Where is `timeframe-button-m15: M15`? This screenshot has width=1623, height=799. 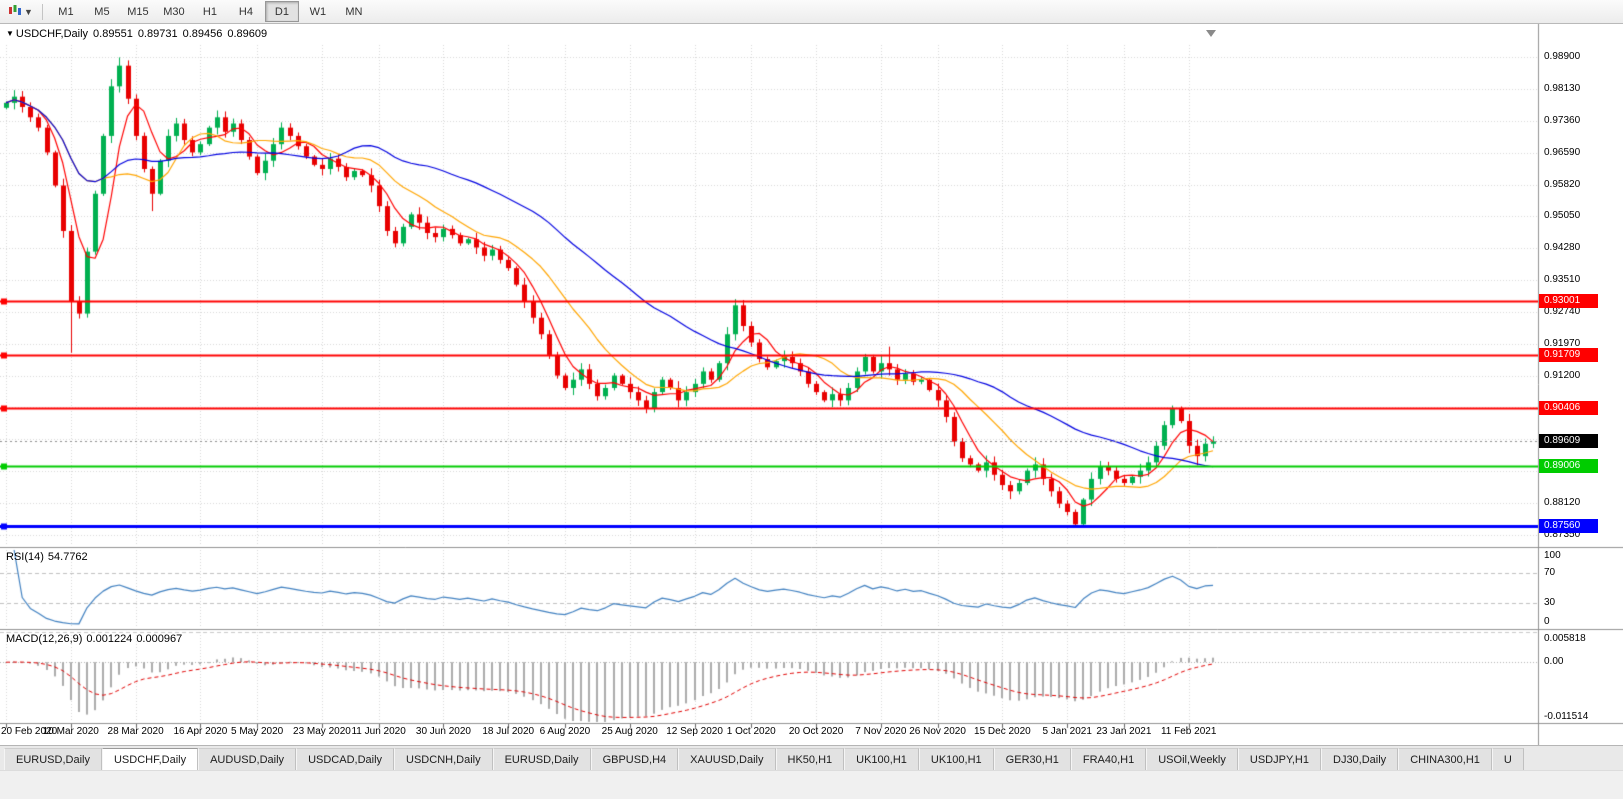
timeframe-button-m15: M15 is located at coordinates (138, 11).